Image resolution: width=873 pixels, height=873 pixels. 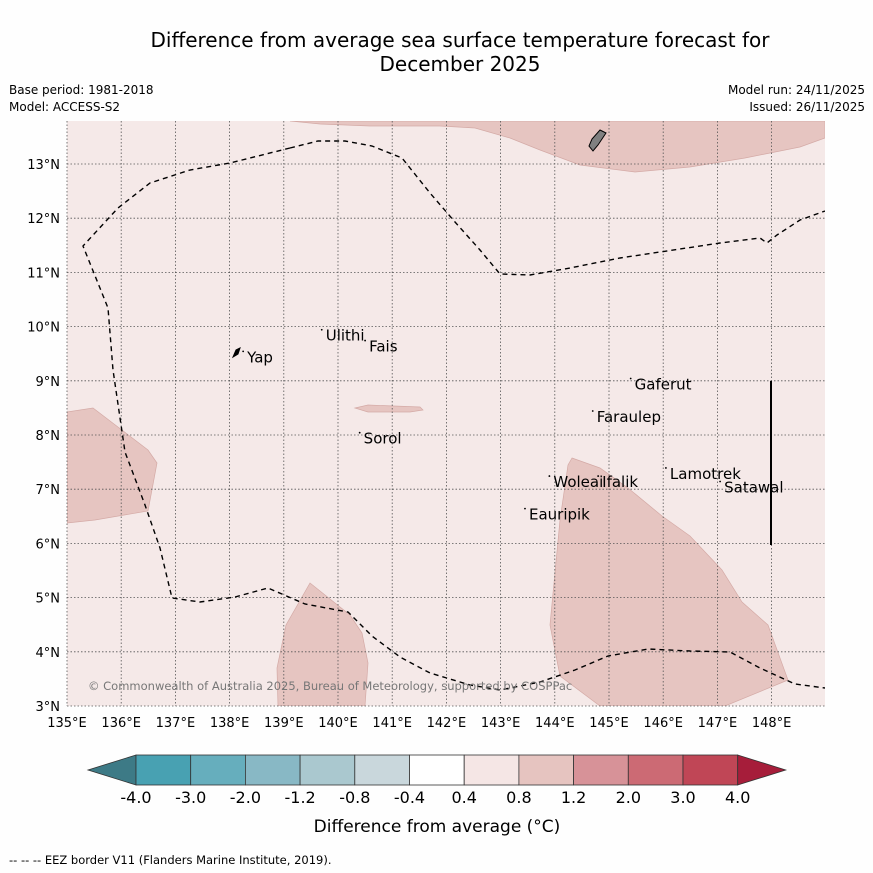 I want to click on island-label: Woleai, so click(x=578, y=482).